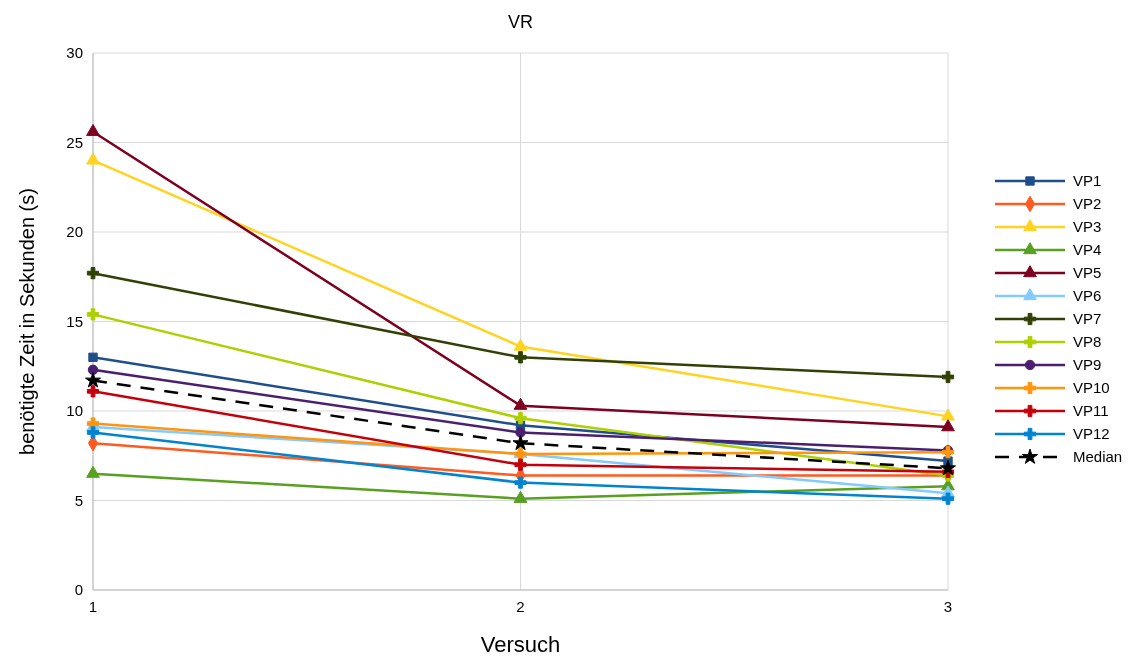 The width and height of the screenshot is (1136, 662). Describe the element at coordinates (74, 321) in the screenshot. I see `y-tick-label: 15` at that location.